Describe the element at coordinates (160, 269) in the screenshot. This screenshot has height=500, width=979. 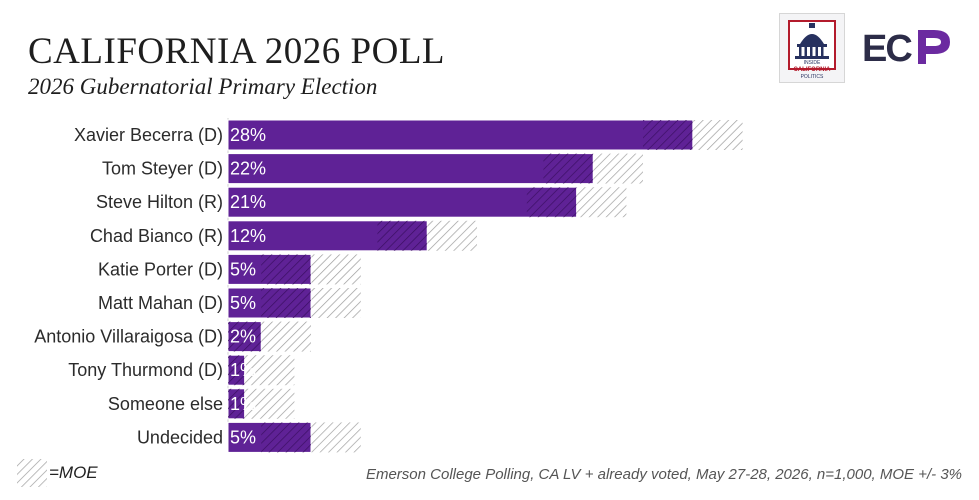
I see `category-label: Katie Porter (D)` at that location.